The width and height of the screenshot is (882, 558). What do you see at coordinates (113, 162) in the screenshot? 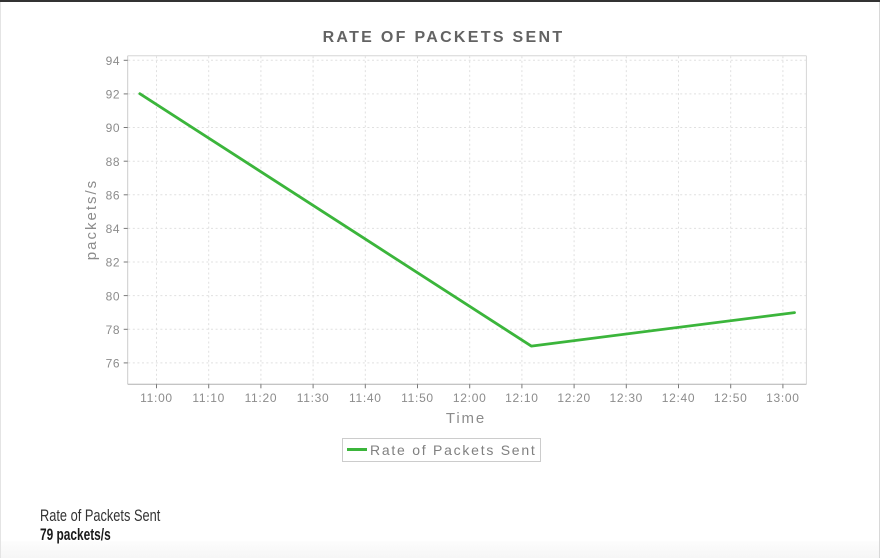
I see `svg-text: 88` at bounding box center [113, 162].